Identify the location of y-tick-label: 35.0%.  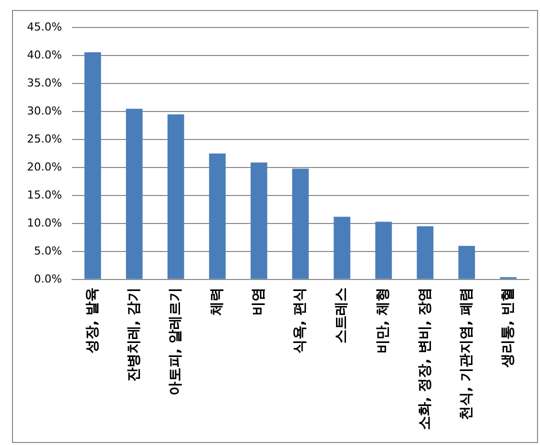
(44, 83).